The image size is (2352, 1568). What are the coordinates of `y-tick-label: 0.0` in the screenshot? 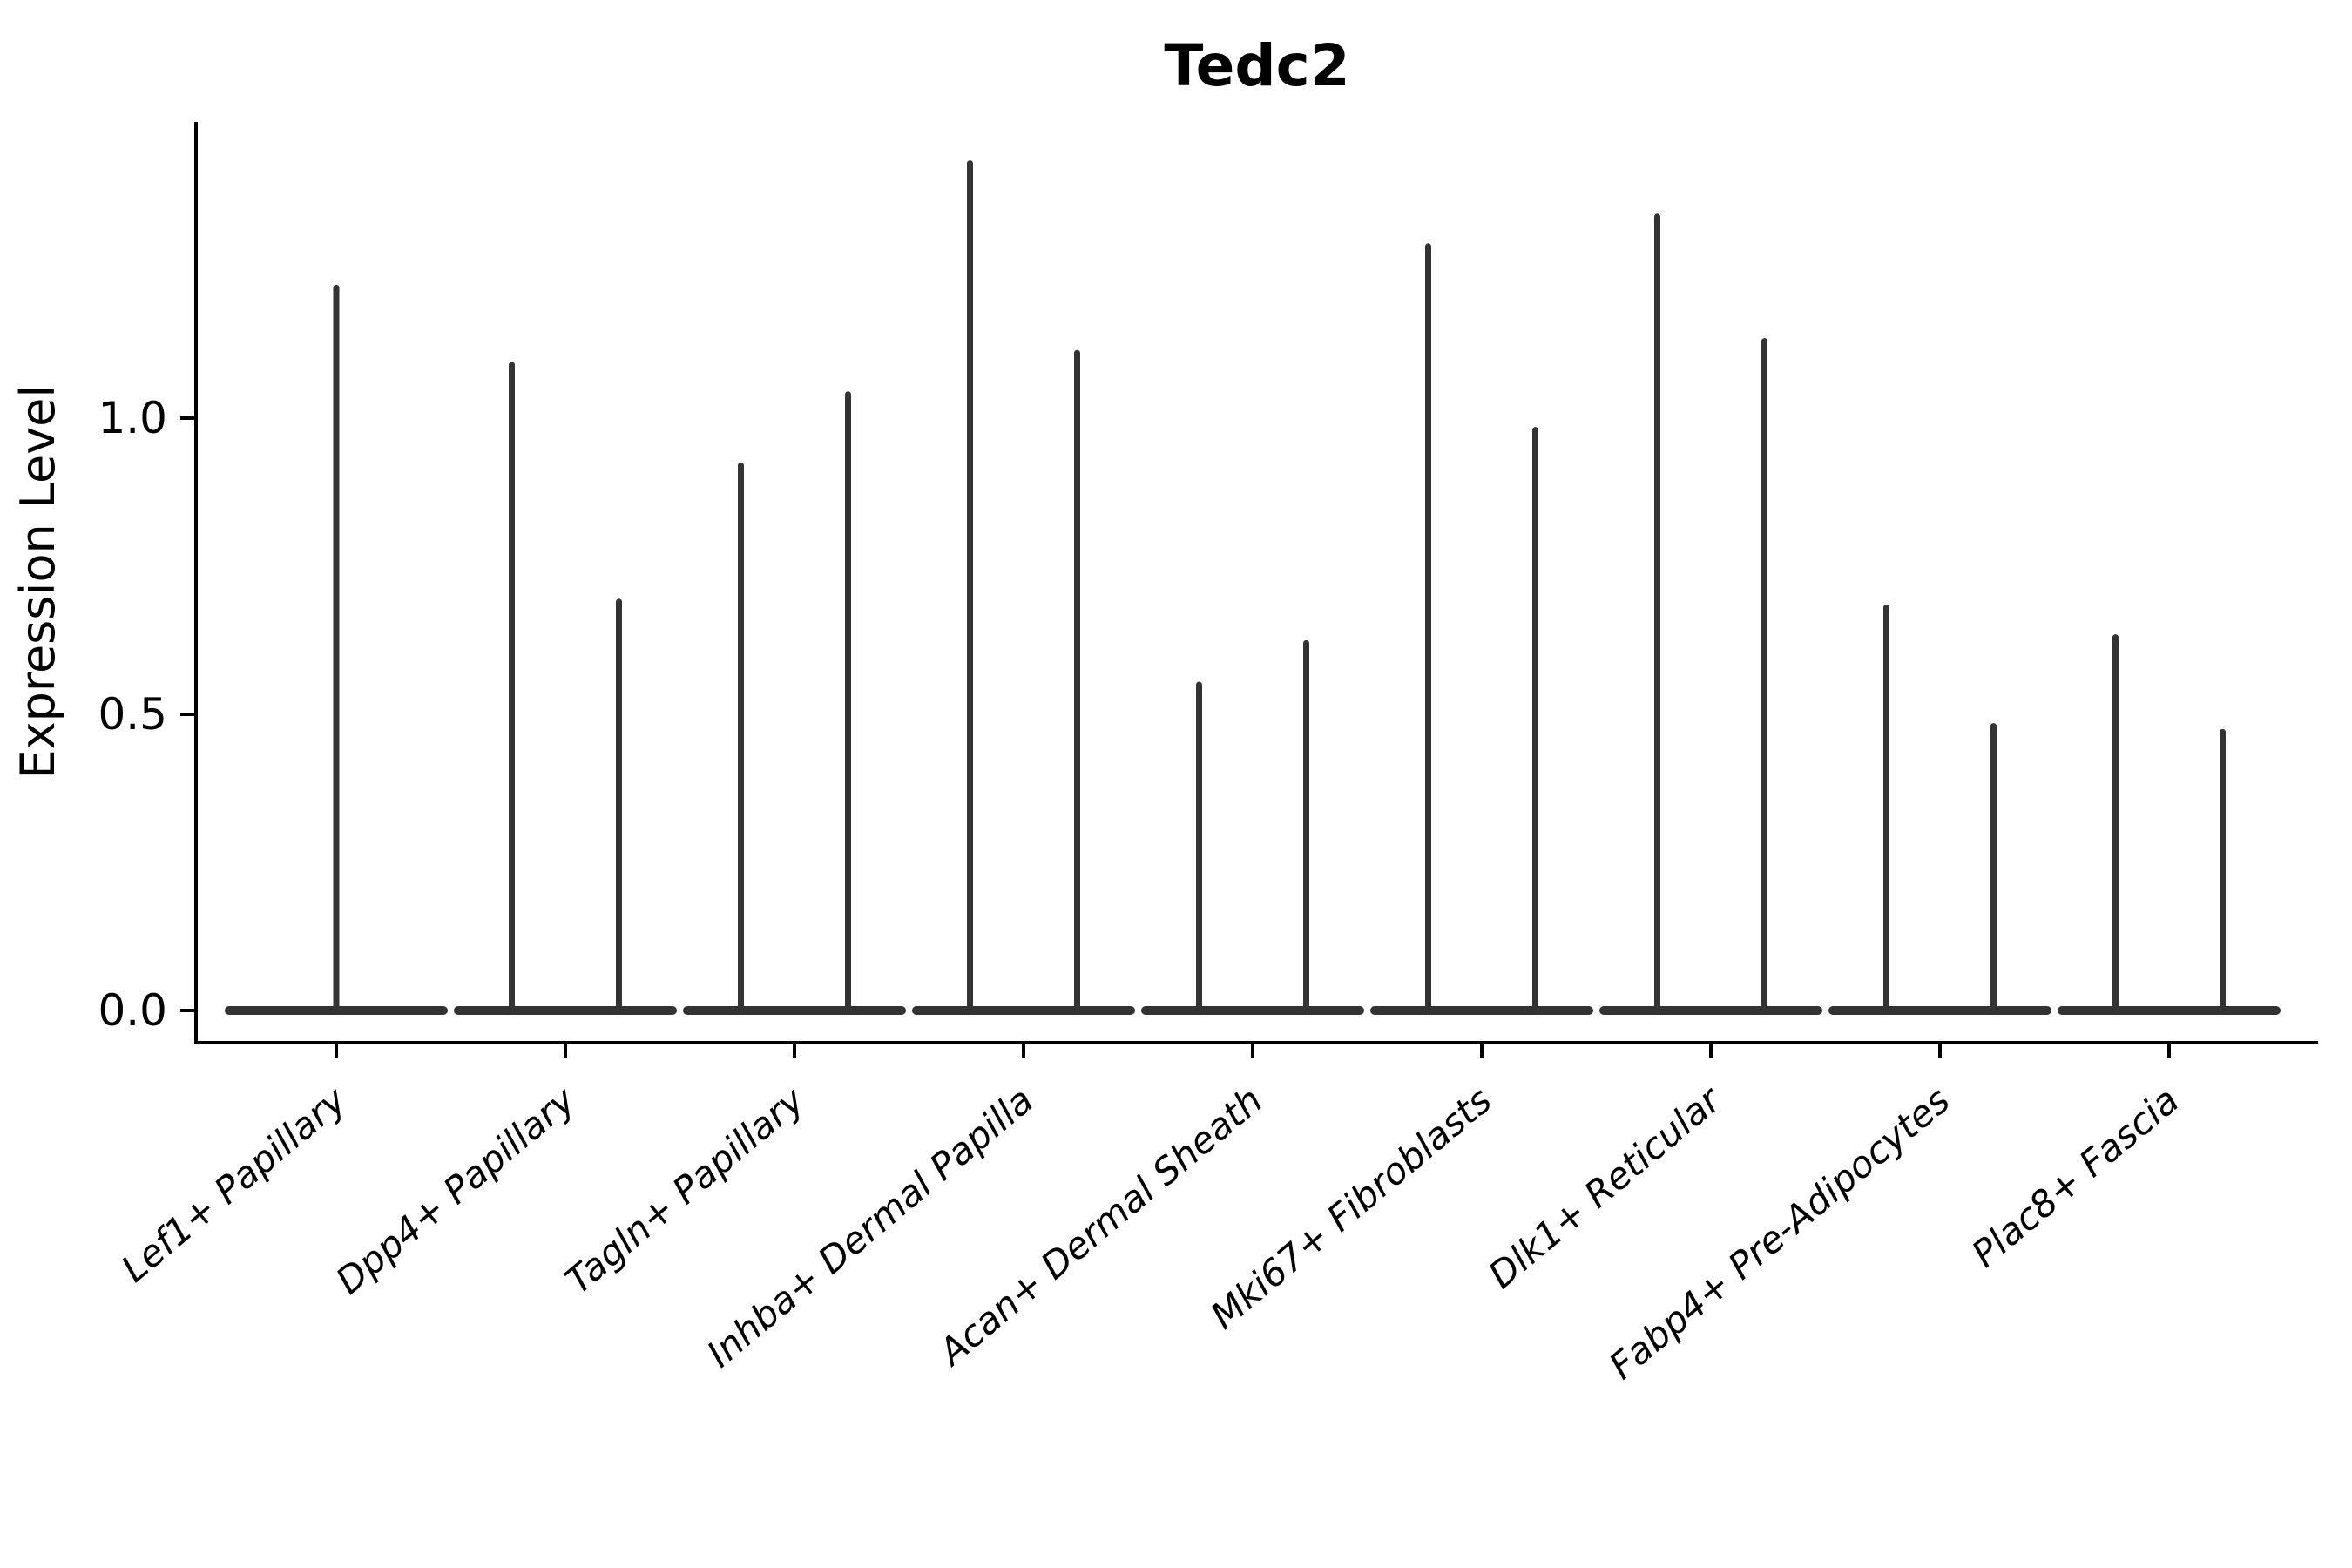 It's located at (132, 1011).